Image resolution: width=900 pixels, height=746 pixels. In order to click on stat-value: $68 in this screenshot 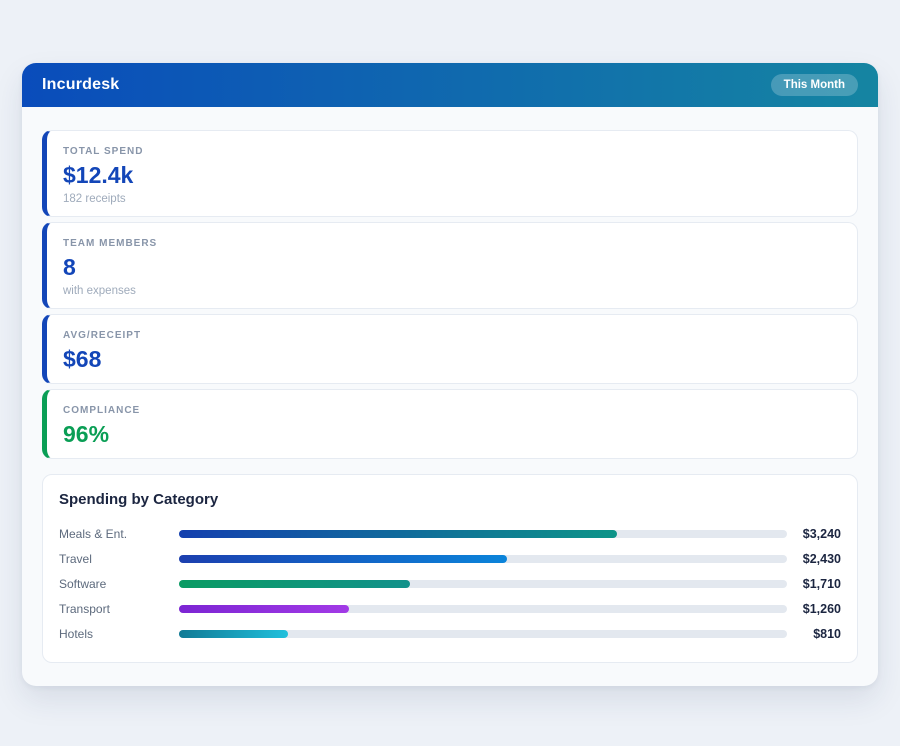, I will do `click(82, 359)`.